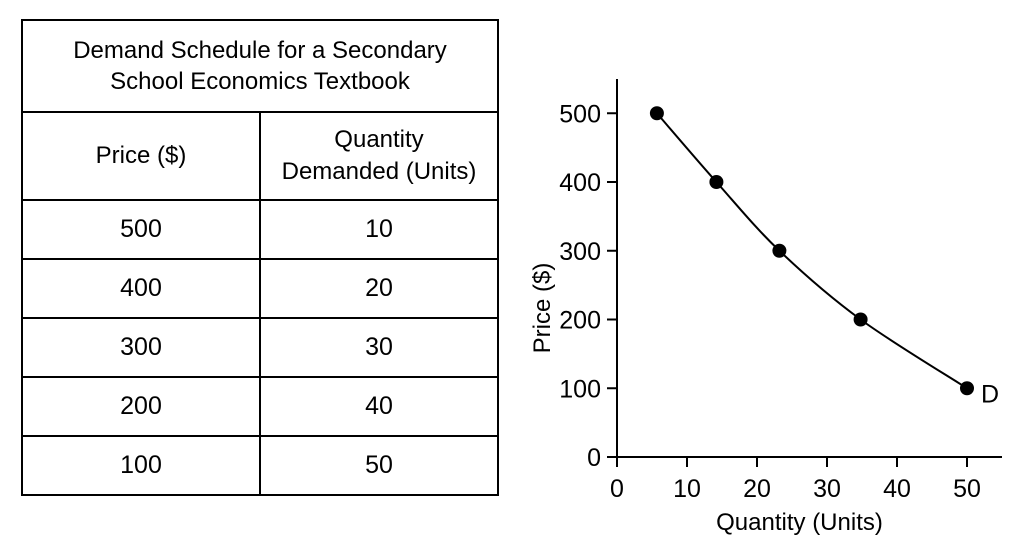  Describe the element at coordinates (594, 458) in the screenshot. I see `y-tick-label: 0` at that location.